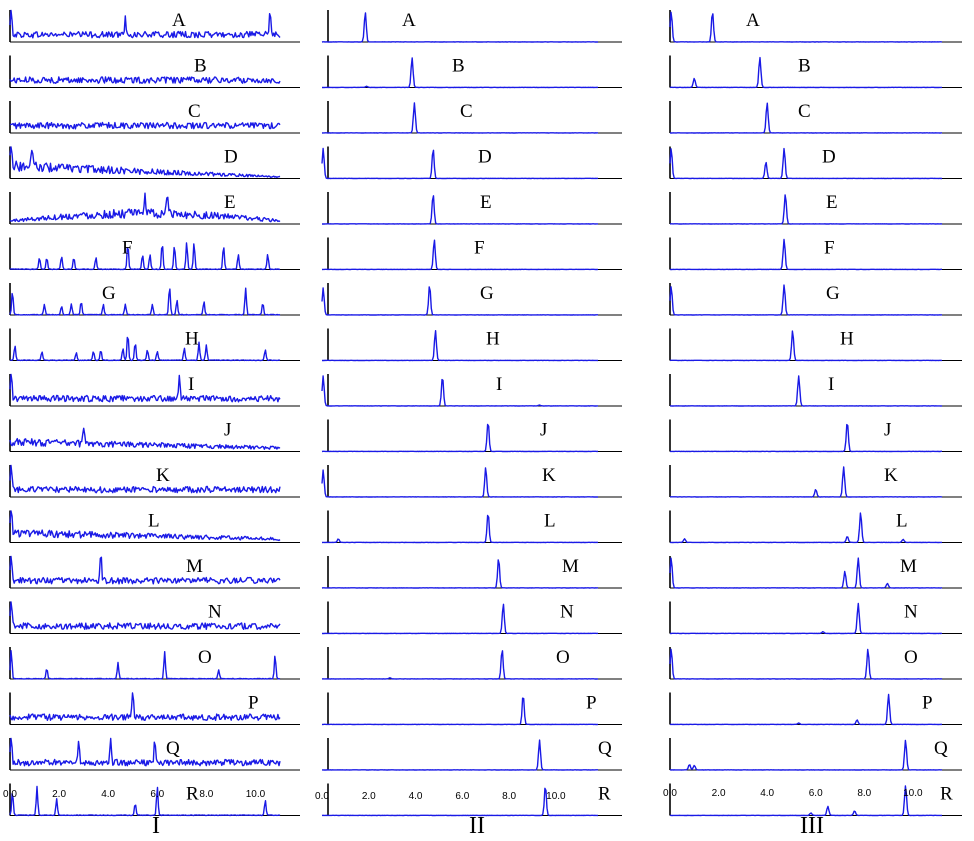 This screenshot has height=841, width=974. I want to click on panel-title: III, so click(812, 826).